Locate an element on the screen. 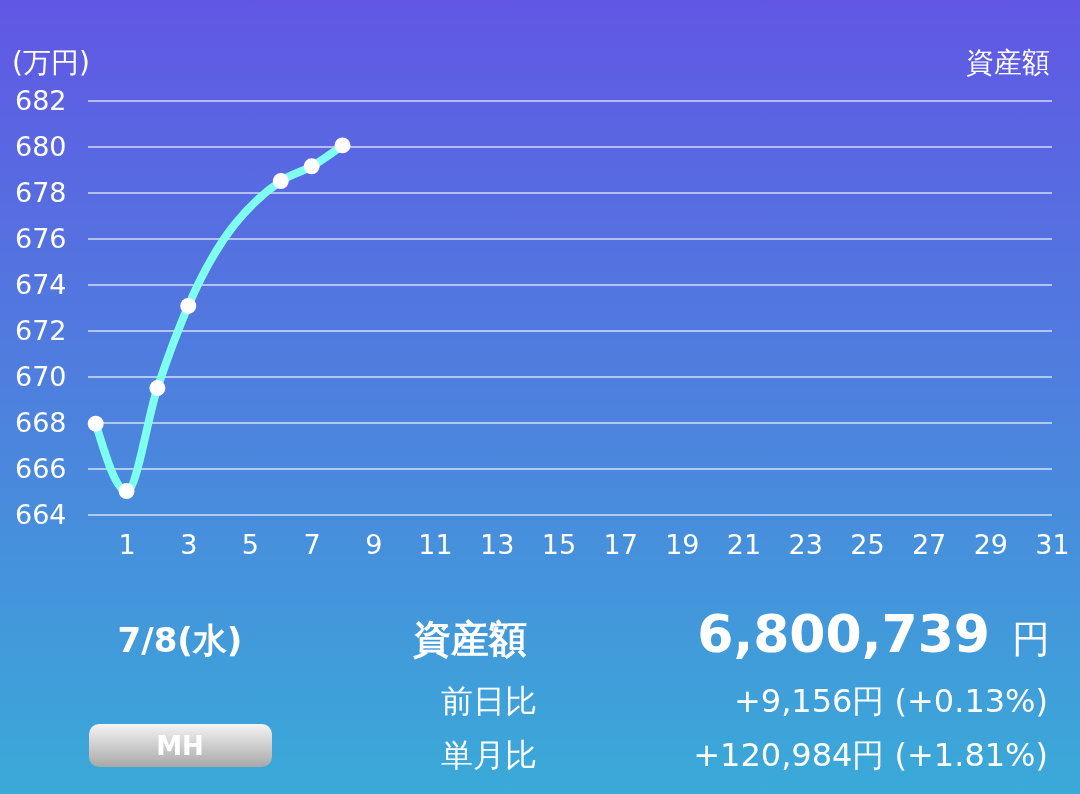 Image resolution: width=1080 pixels, height=794 pixels. x-tick-label: 19 is located at coordinates (682, 545).